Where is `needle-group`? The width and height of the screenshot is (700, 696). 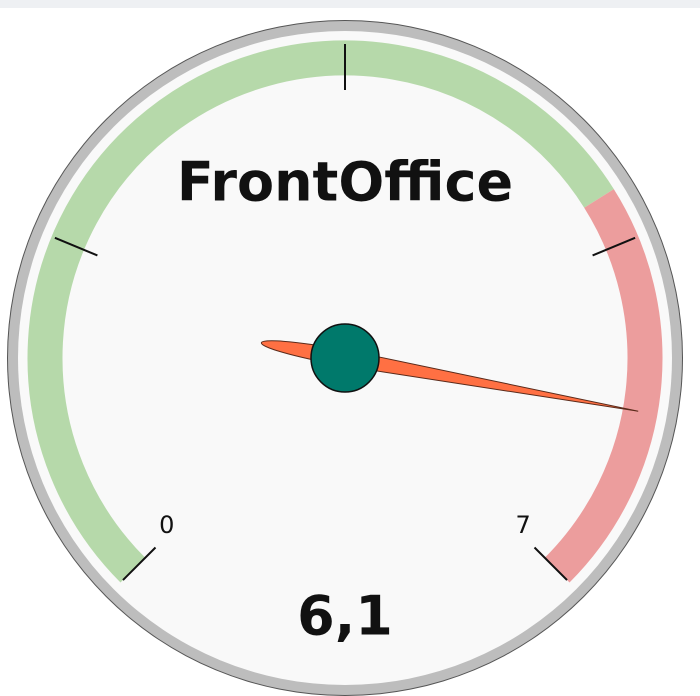 needle-group is located at coordinates (449, 367).